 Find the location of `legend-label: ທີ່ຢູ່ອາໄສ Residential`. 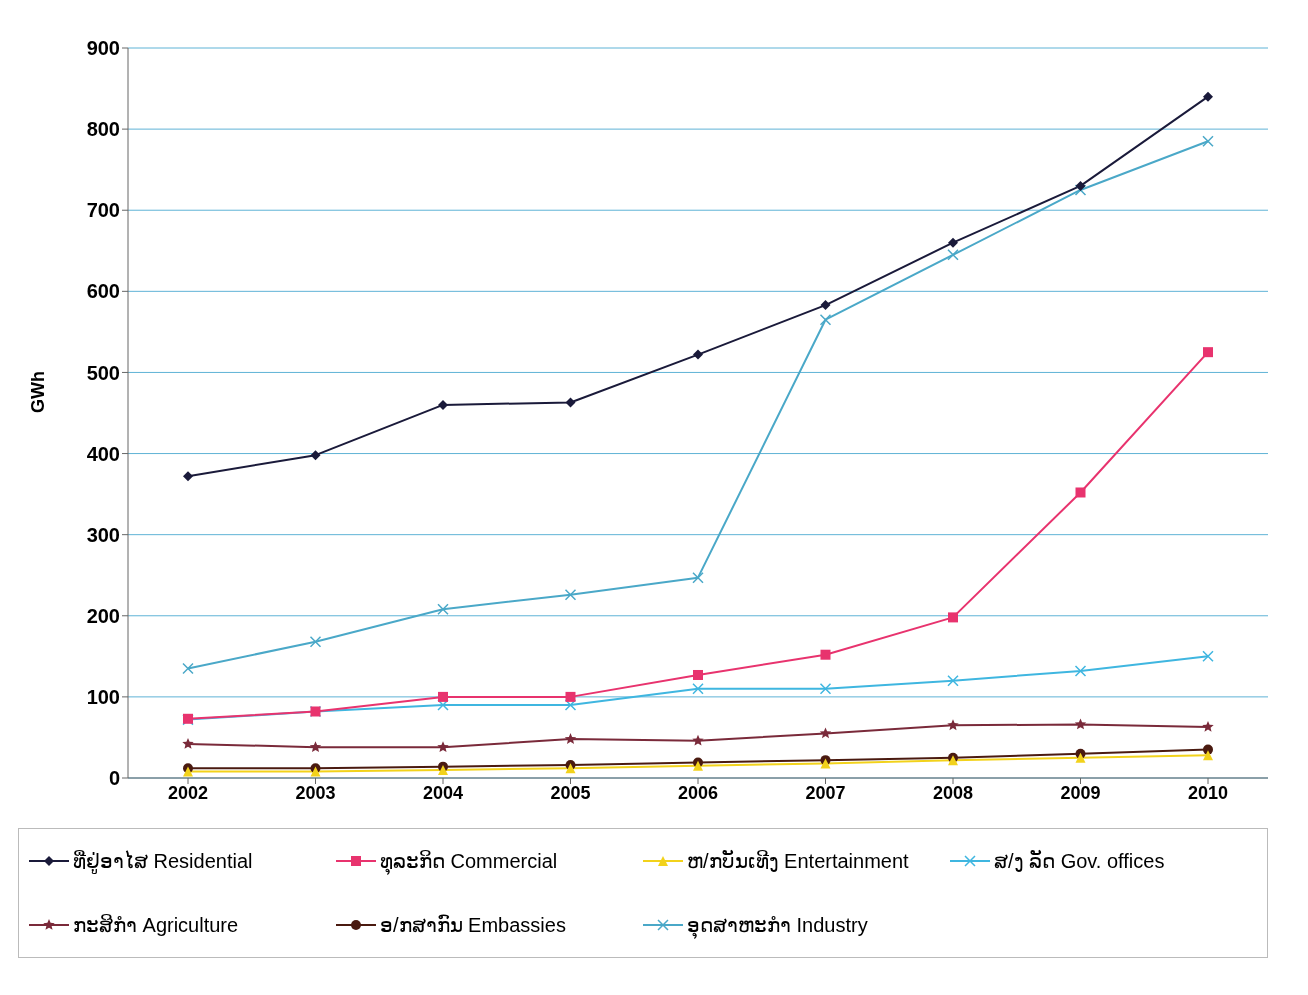

legend-label: ທີ່ຢູ່ອາໄສ Residential is located at coordinates (163, 861).